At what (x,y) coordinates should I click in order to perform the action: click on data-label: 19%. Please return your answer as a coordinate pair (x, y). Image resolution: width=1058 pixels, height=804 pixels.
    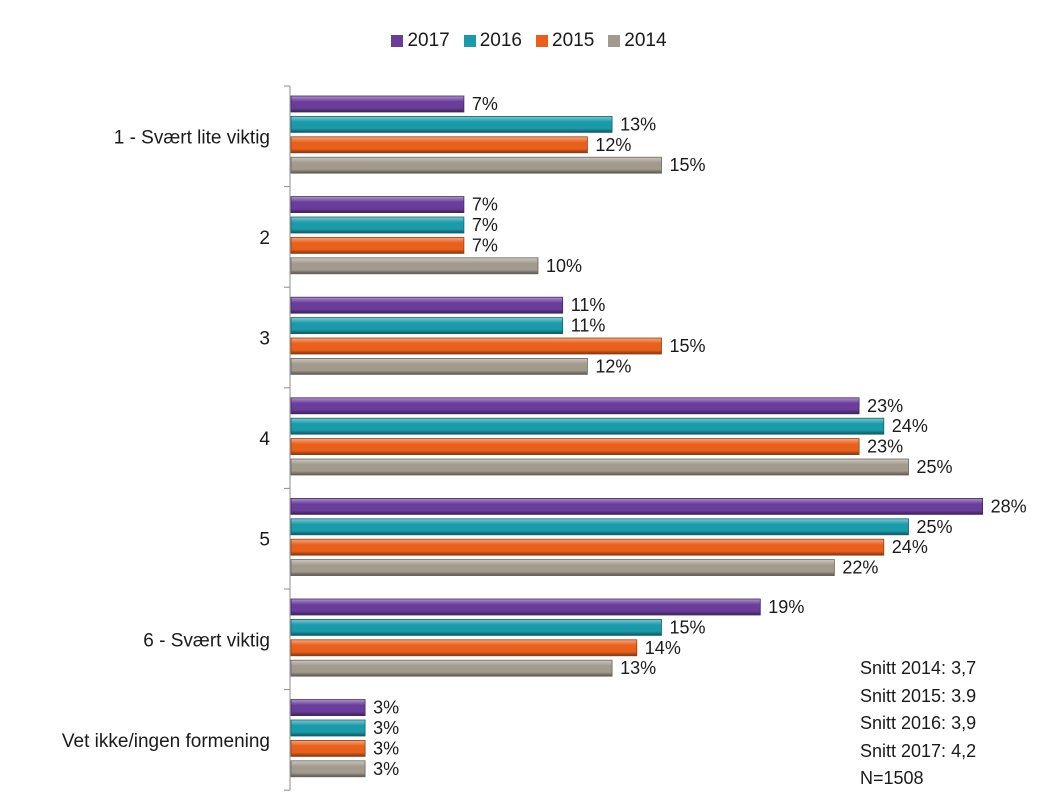
    Looking at the image, I should click on (786, 607).